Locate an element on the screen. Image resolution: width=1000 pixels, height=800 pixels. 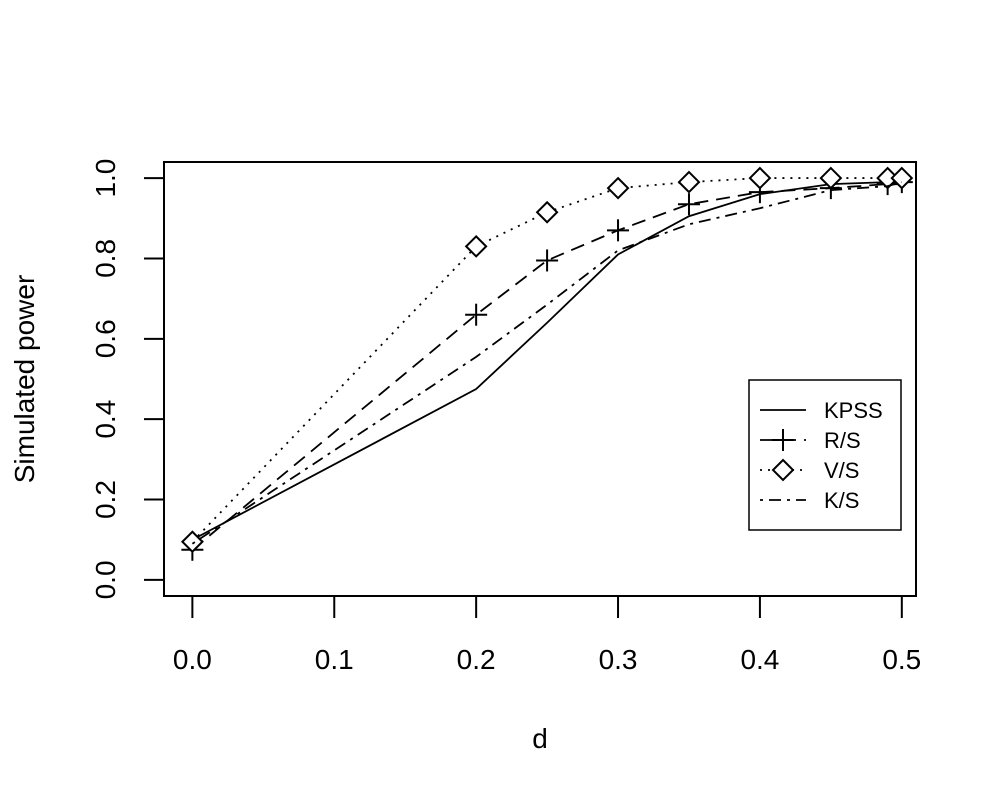
legend-box is located at coordinates (825, 455).